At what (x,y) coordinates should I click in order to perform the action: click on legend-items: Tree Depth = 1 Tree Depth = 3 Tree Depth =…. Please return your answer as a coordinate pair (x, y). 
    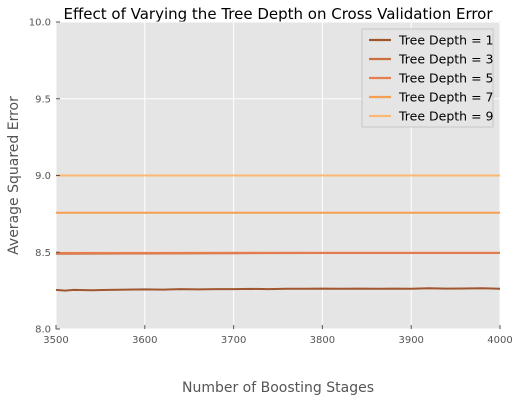
    Looking at the image, I should click on (431, 78).